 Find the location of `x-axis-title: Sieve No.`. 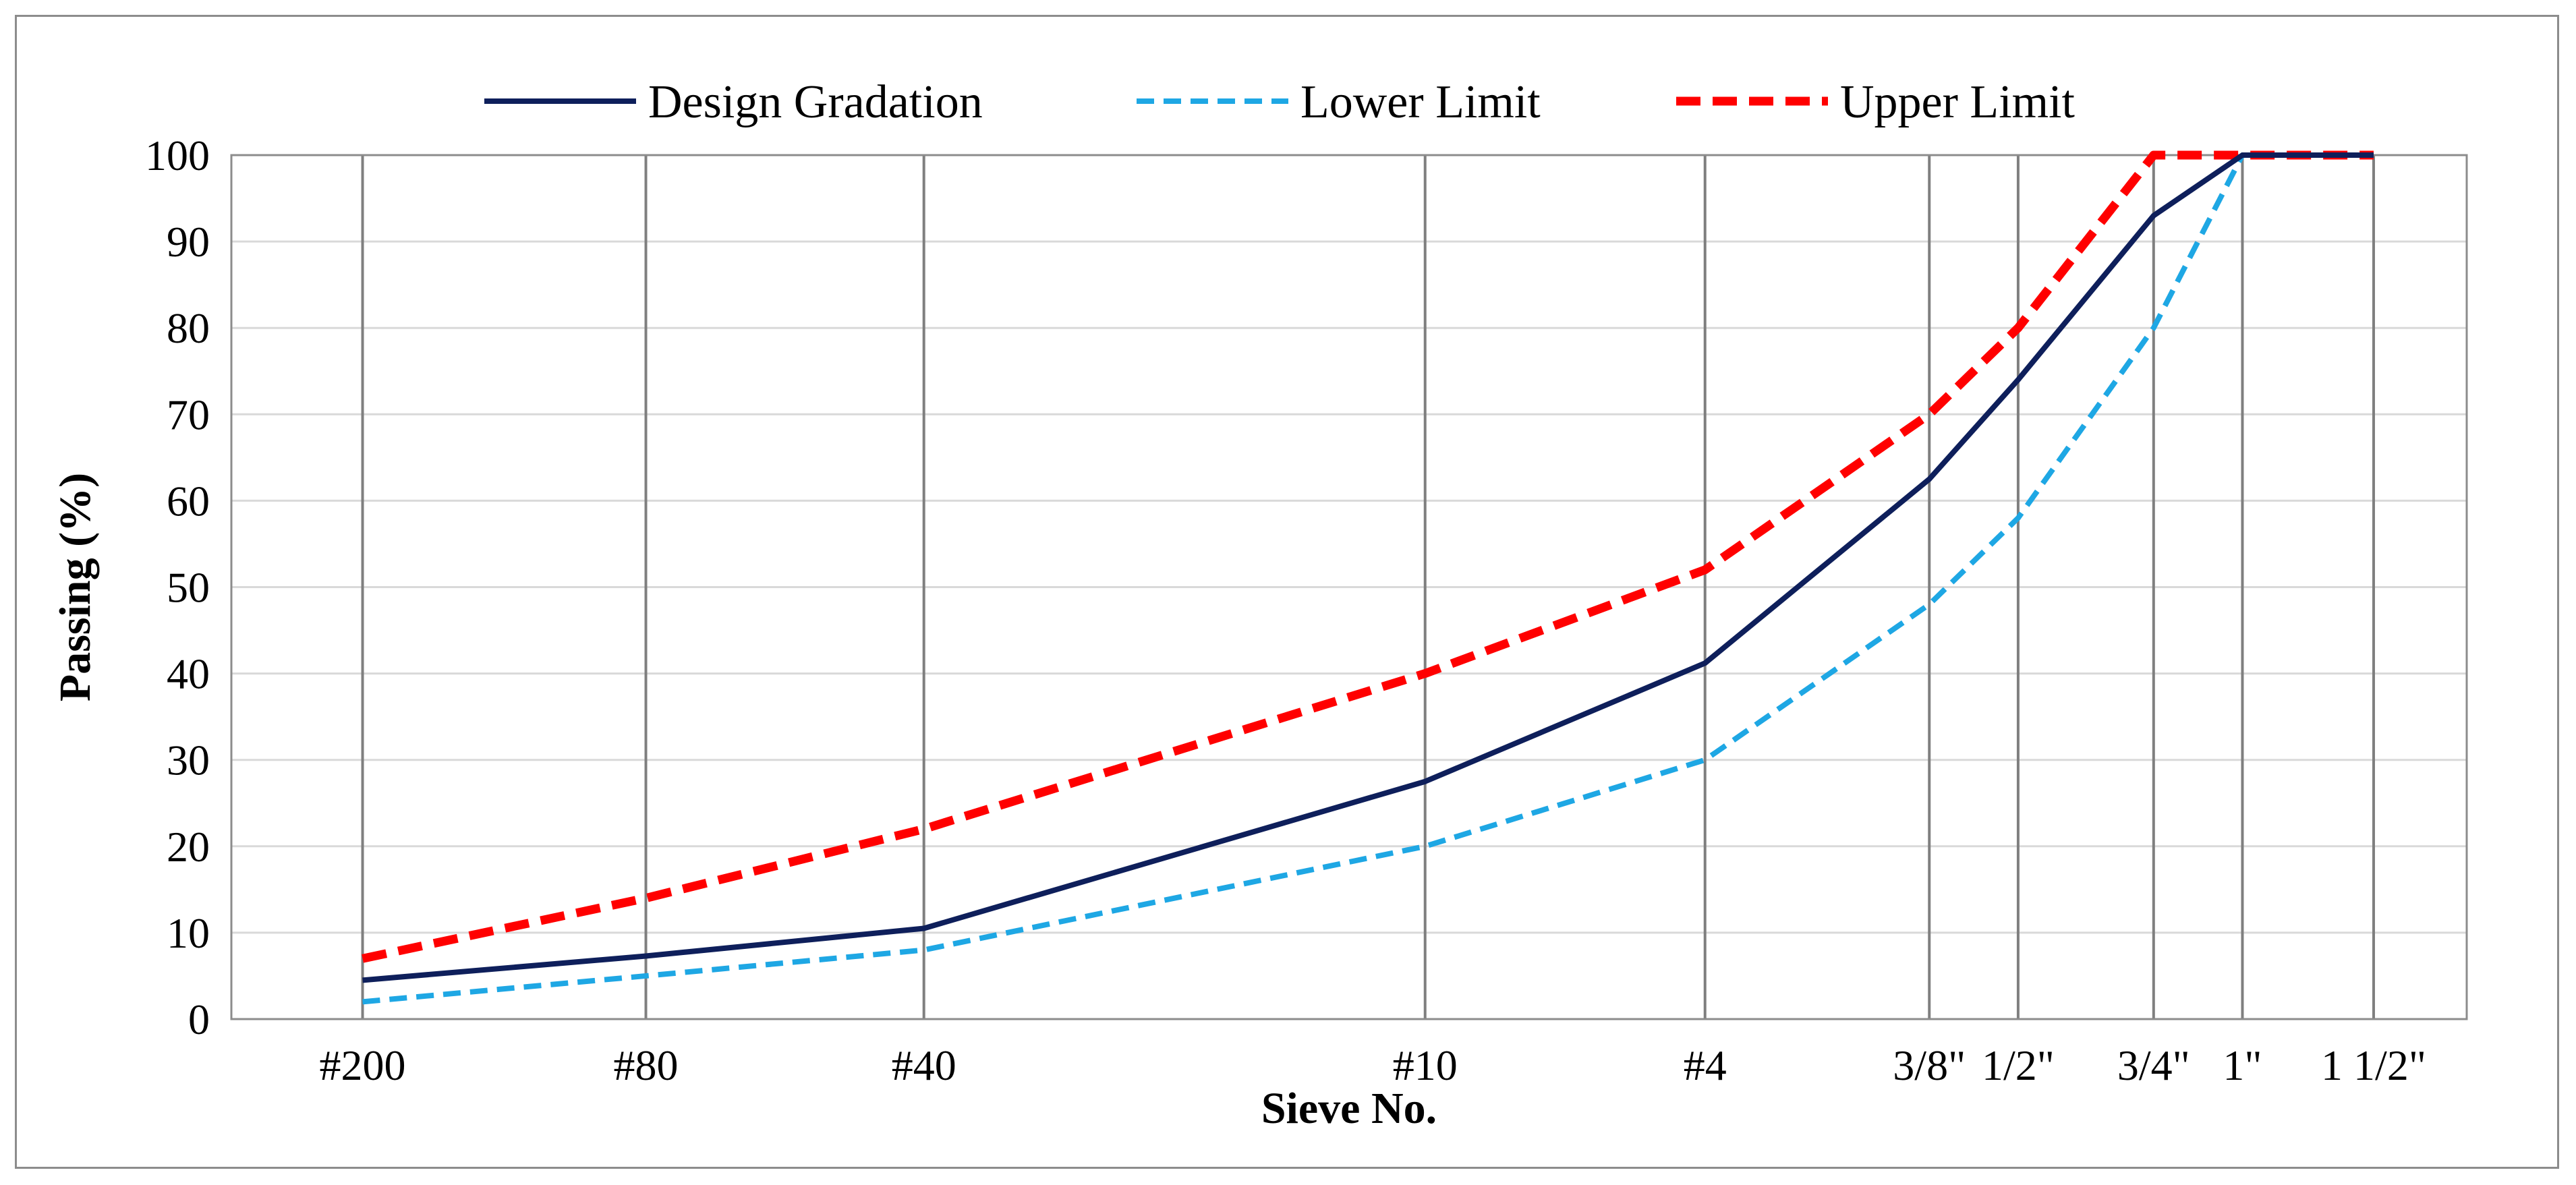

x-axis-title: Sieve No. is located at coordinates (1349, 1109).